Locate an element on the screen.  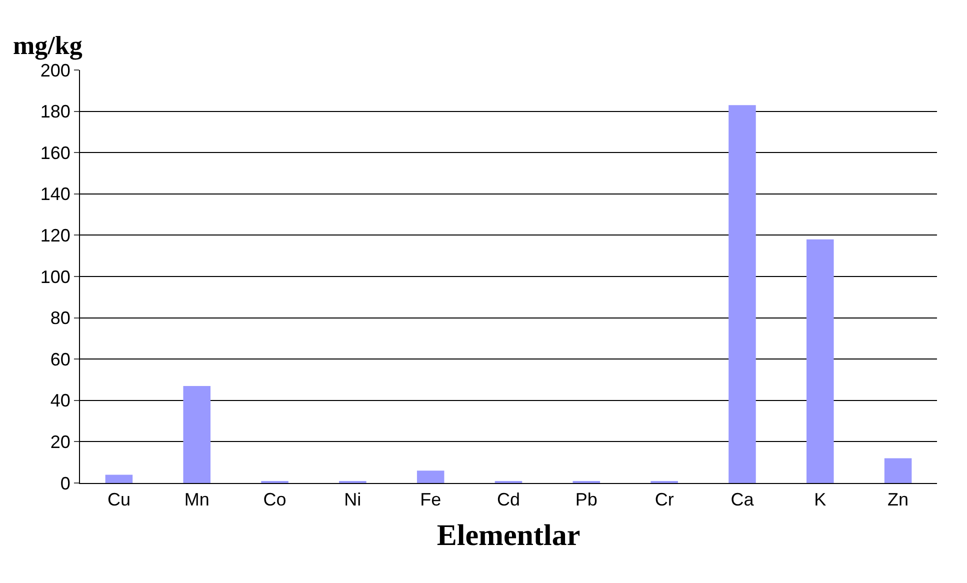
y-tick-label: 180 is located at coordinates (55, 112).